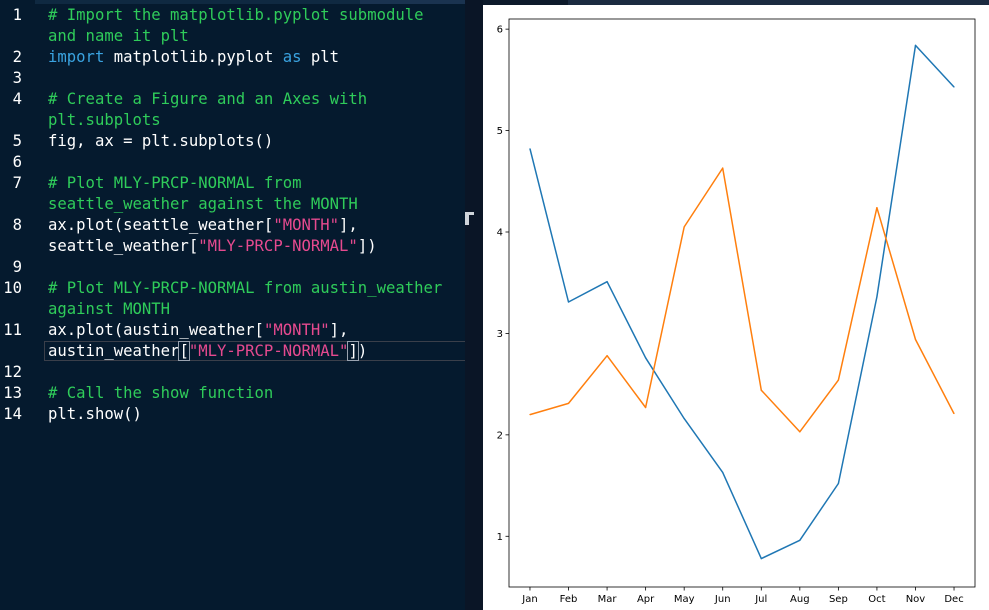  Describe the element at coordinates (160, 393) in the screenshot. I see `code-text: # Call the show function` at that location.